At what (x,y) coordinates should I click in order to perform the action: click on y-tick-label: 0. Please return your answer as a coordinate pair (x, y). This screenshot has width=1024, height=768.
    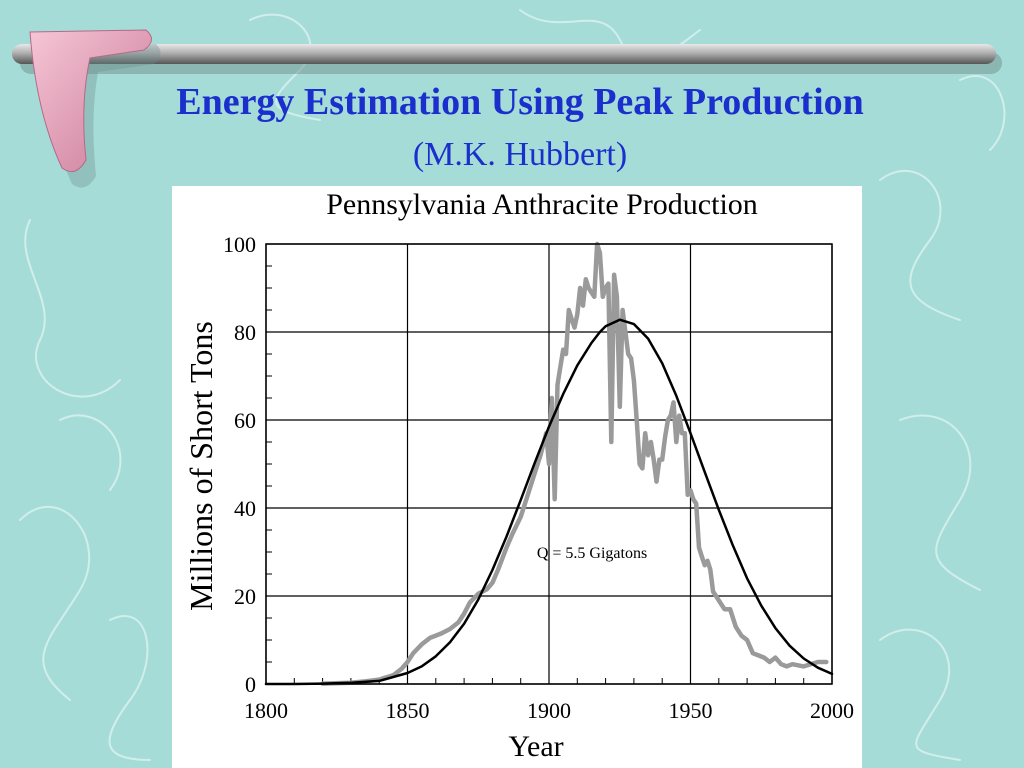
    Looking at the image, I should click on (250, 684).